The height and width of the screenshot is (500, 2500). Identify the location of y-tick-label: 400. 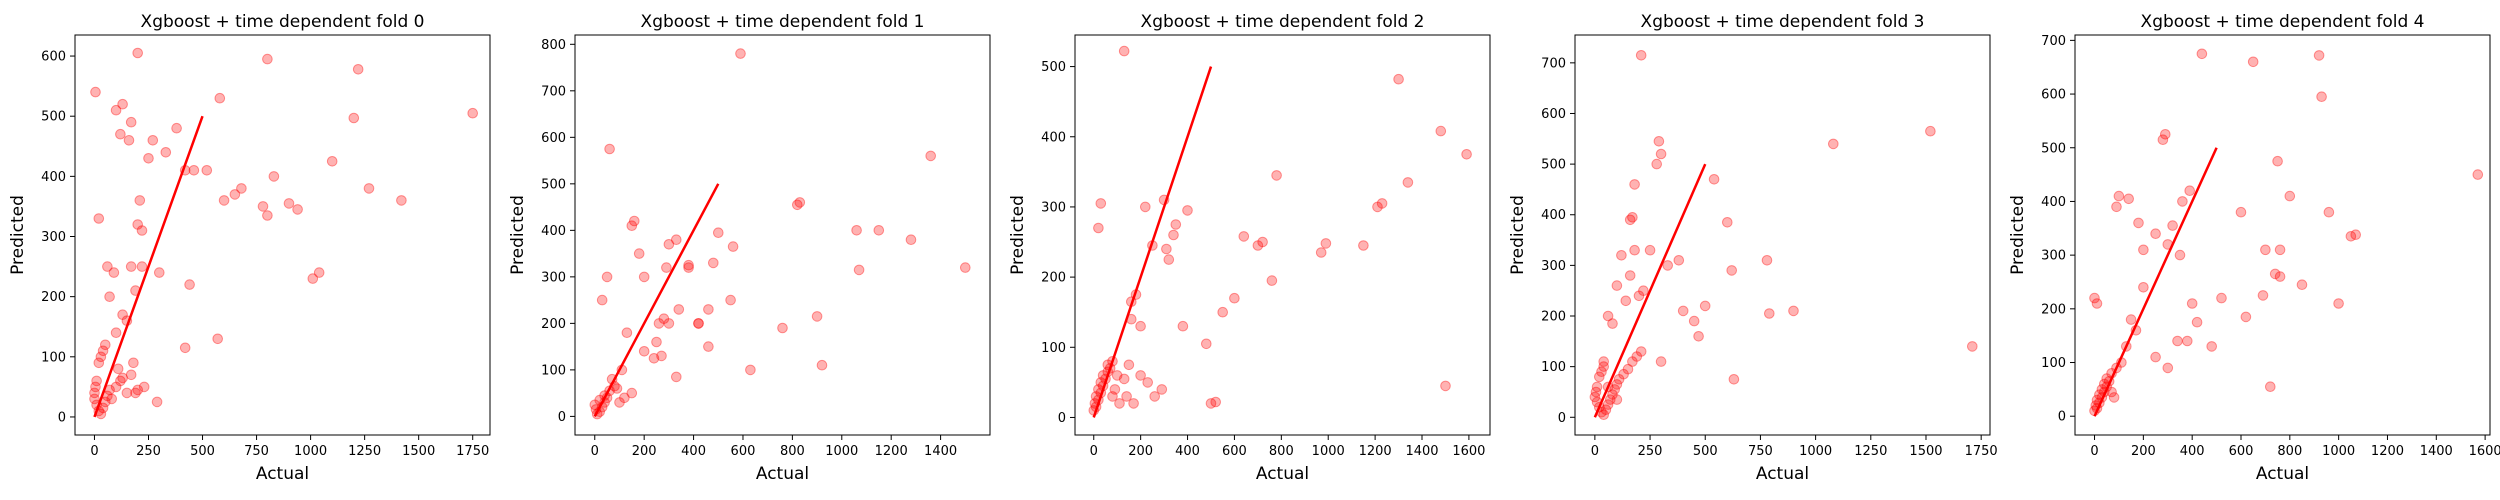
(1553, 215).